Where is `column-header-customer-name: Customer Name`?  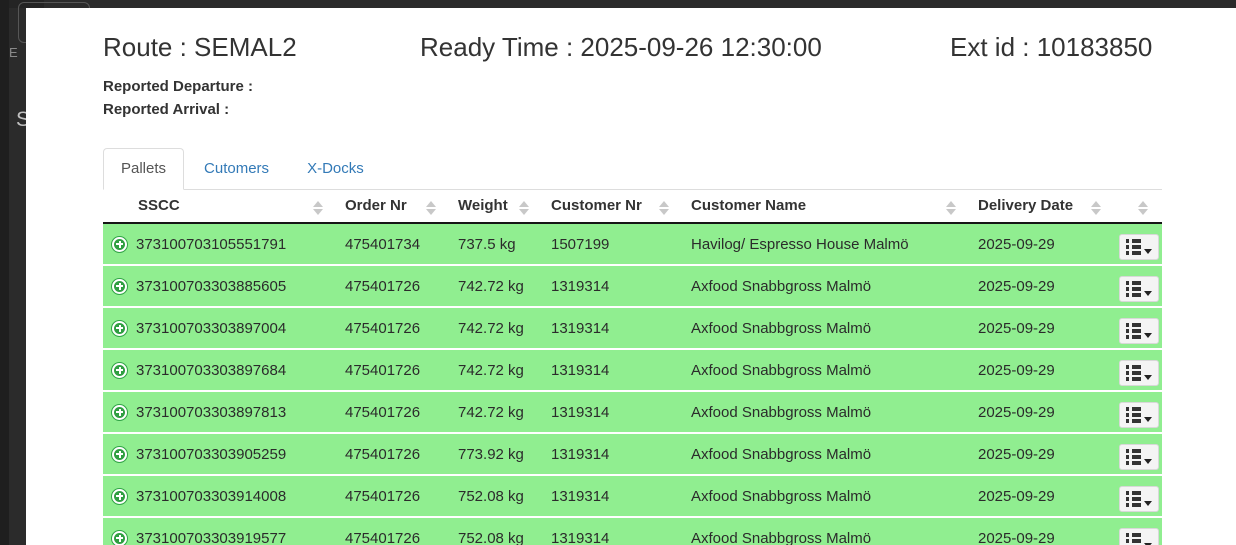
column-header-customer-name: Customer Name is located at coordinates (826, 207).